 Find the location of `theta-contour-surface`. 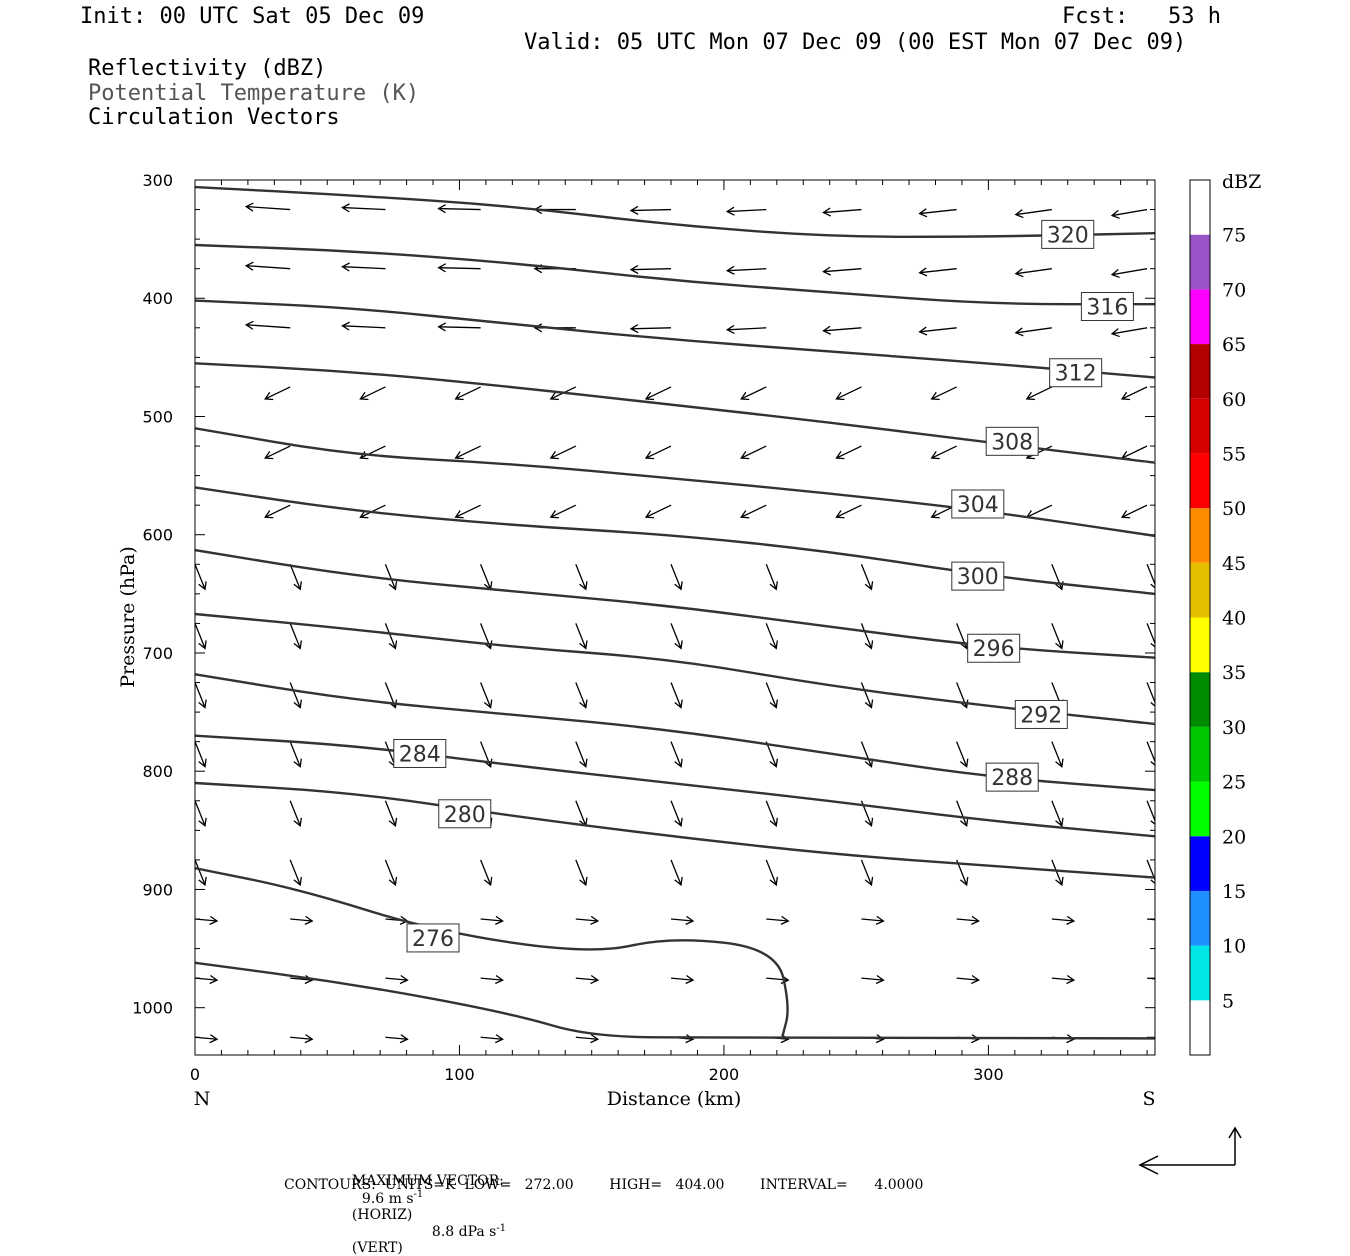

theta-contour-surface is located at coordinates (675, 1000).